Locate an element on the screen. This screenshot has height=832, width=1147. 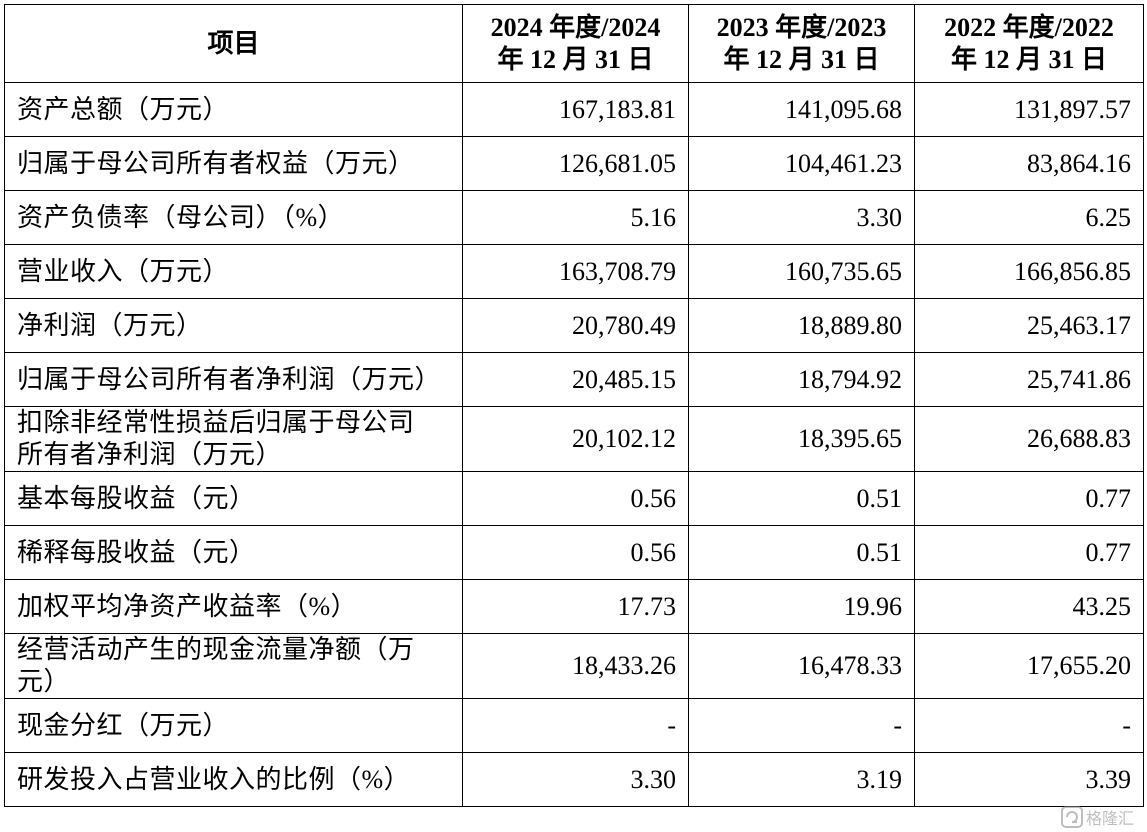
header-year-2024: 2024 年度/2024 年 12 月 31 日 is located at coordinates (575, 43).